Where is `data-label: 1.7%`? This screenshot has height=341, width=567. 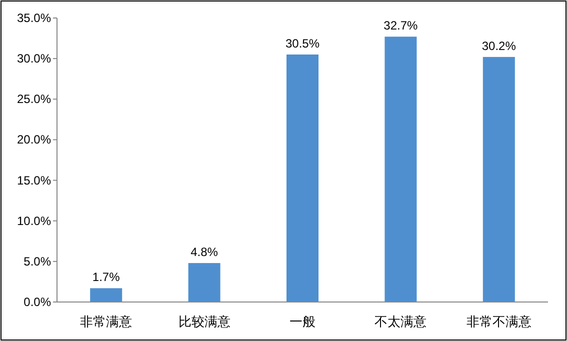 data-label: 1.7% is located at coordinates (106, 277).